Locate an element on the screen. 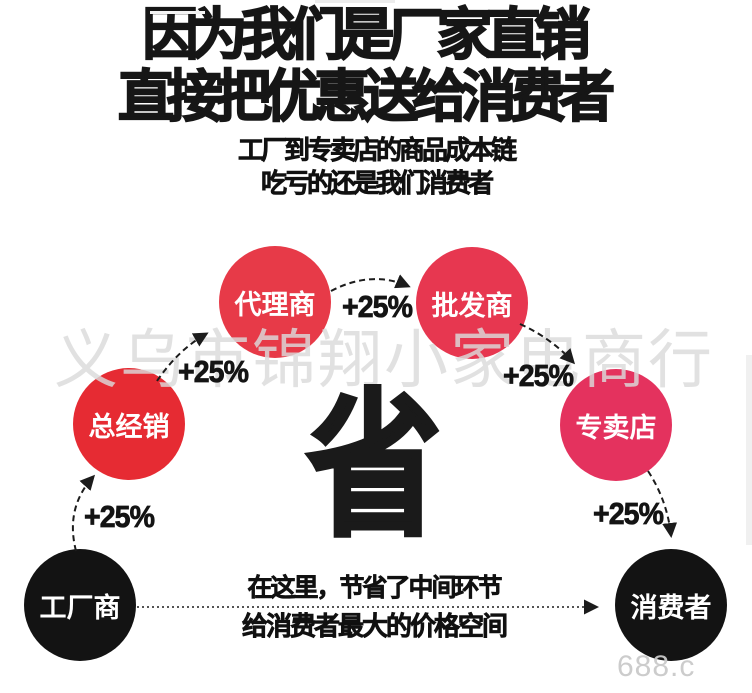  title-line-1: 因为我们是厂家直销 is located at coordinates (367, 35).